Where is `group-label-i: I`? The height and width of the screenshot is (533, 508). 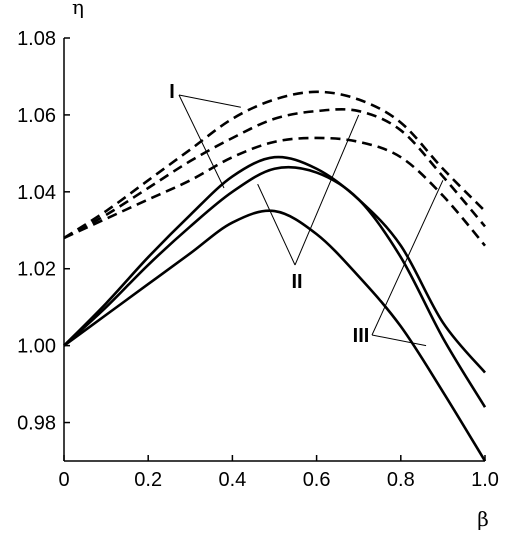 group-label-i: I is located at coordinates (172, 92).